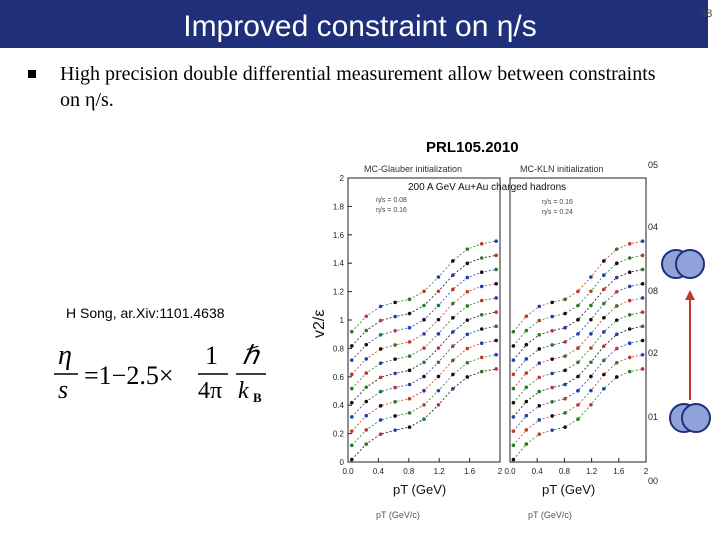 The width and height of the screenshot is (720, 540). Describe the element at coordinates (339, 235) in the screenshot. I see `y-tick-label: 1.6` at that location.